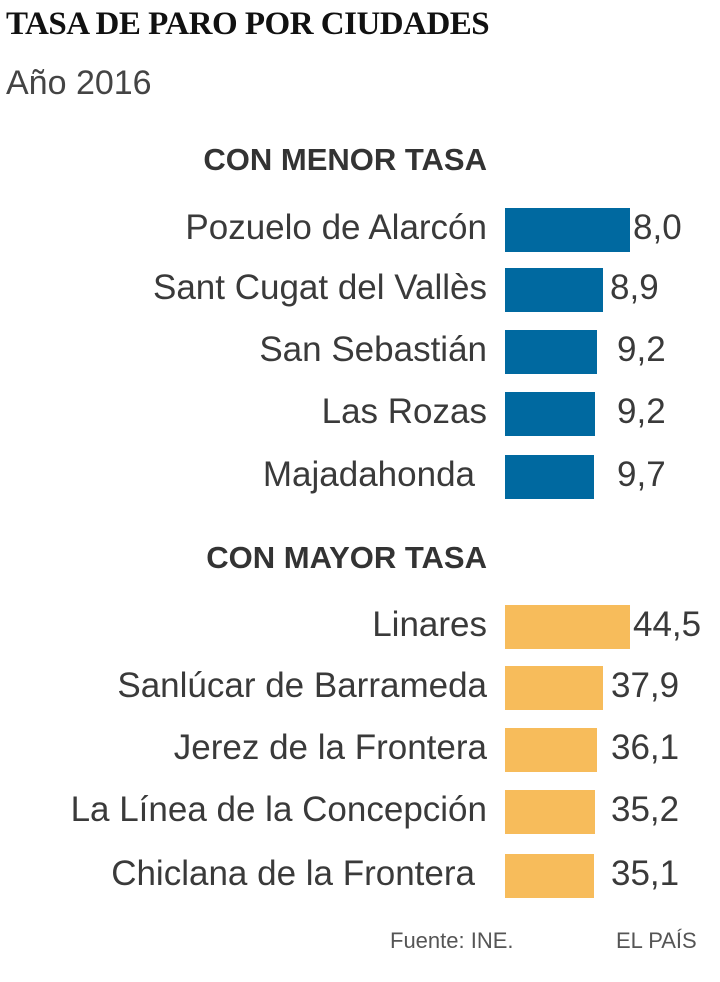 Image resolution: width=720 pixels, height=982 pixels. Describe the element at coordinates (368, 474) in the screenshot. I see `category-label: Majadahonda` at that location.